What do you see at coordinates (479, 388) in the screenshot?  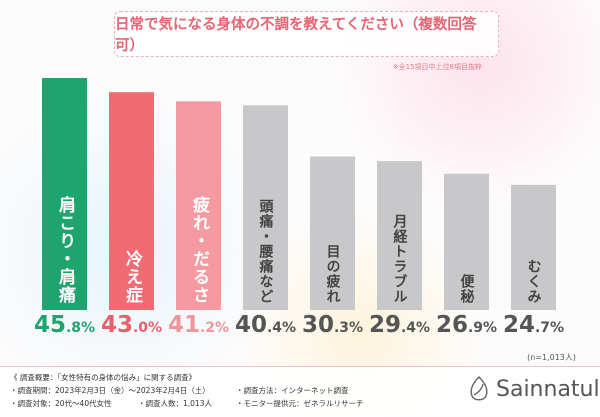 I see `leaf-drop-icon` at bounding box center [479, 388].